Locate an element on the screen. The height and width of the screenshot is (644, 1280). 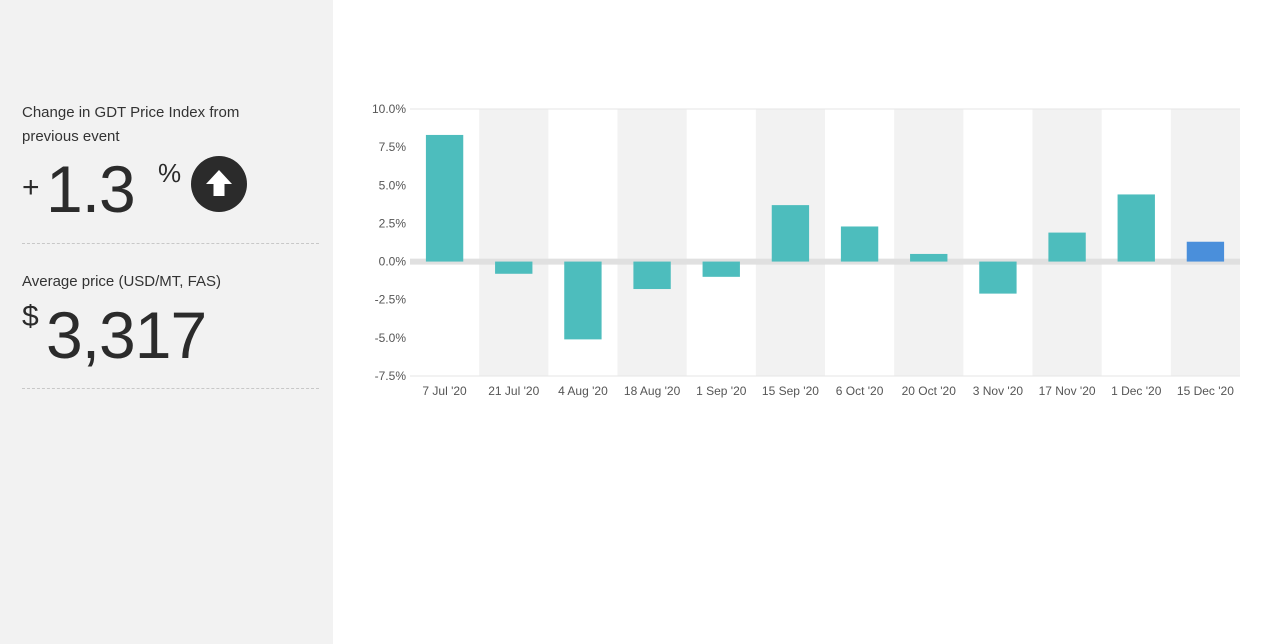
y-tick-label: -2.5% is located at coordinates (391, 300).